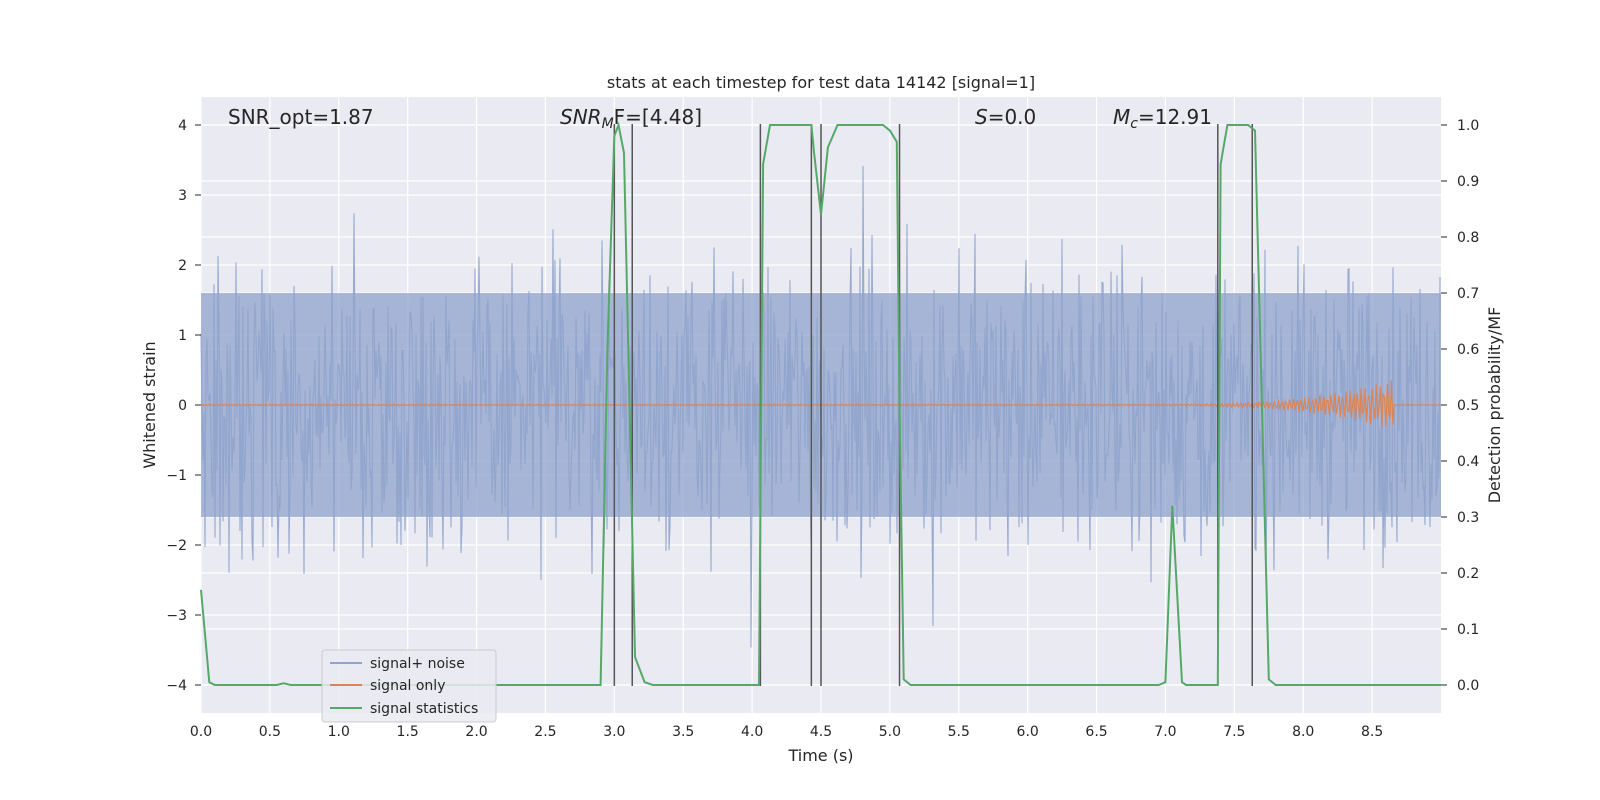 This screenshot has width=1600, height=800. Describe the element at coordinates (1005, 117) in the screenshot. I see `annotation-s: S=0.0` at that location.